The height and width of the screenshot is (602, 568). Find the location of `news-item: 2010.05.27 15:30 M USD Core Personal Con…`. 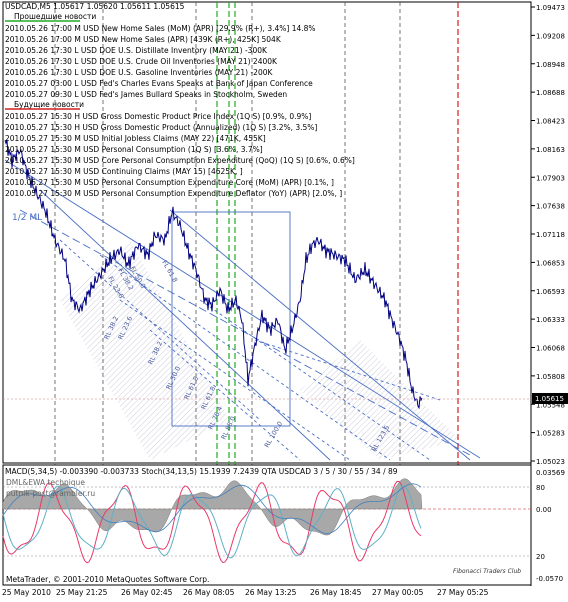

news-item: 2010.05.27 15:30 M USD Core Personal Con… is located at coordinates (180, 160).